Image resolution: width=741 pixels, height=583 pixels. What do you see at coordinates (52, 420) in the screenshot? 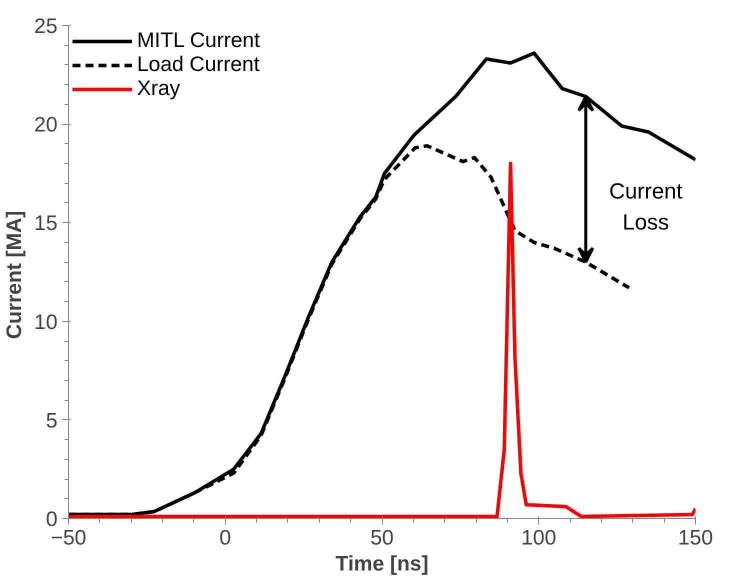
I see `y-tick-label: 5` at bounding box center [52, 420].